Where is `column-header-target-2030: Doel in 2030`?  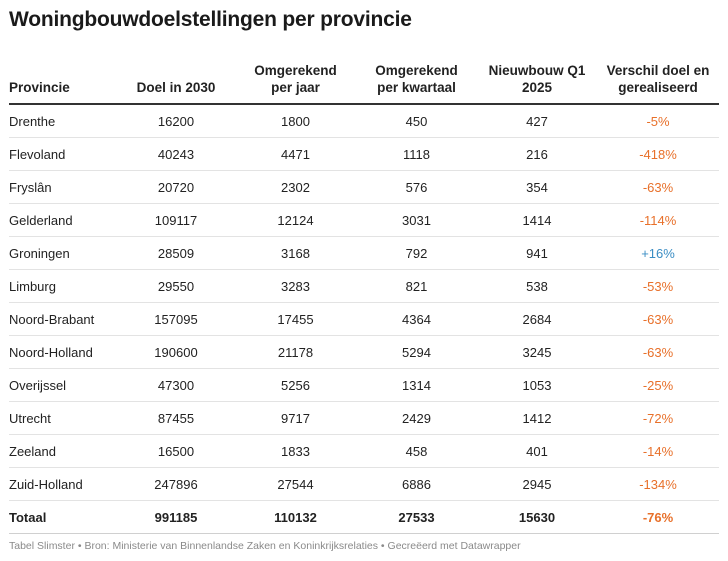
column-header-target-2030: Doel in 2030 is located at coordinates (176, 77).